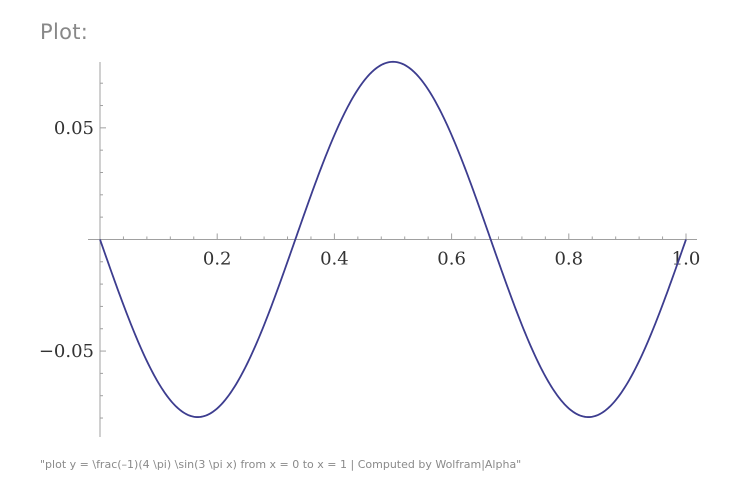  What do you see at coordinates (334, 258) in the screenshot?
I see `x-tick-label: 0.4` at bounding box center [334, 258].